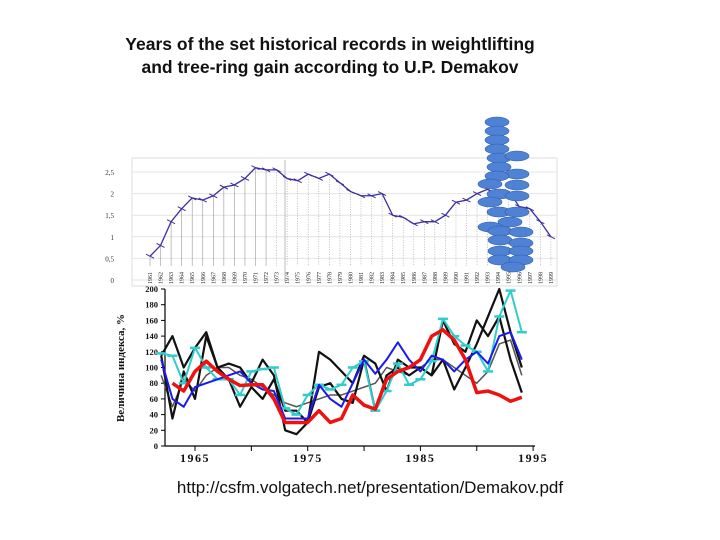 This screenshot has width=720, height=540. Describe the element at coordinates (193, 278) in the screenshot. I see `top-x-tick-label: 1965` at that location.